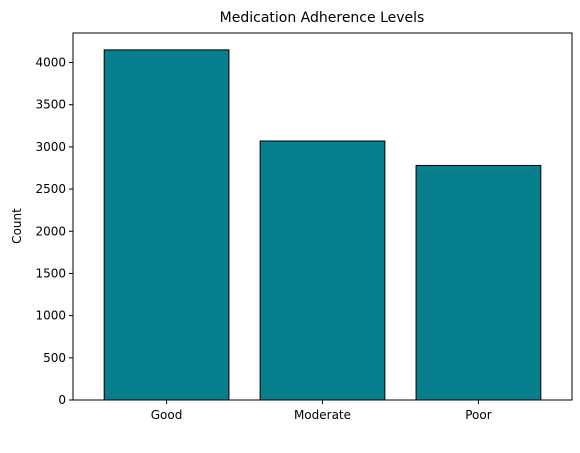 The width and height of the screenshot is (580, 453). I want to click on y-tick-label: 500, so click(54, 358).